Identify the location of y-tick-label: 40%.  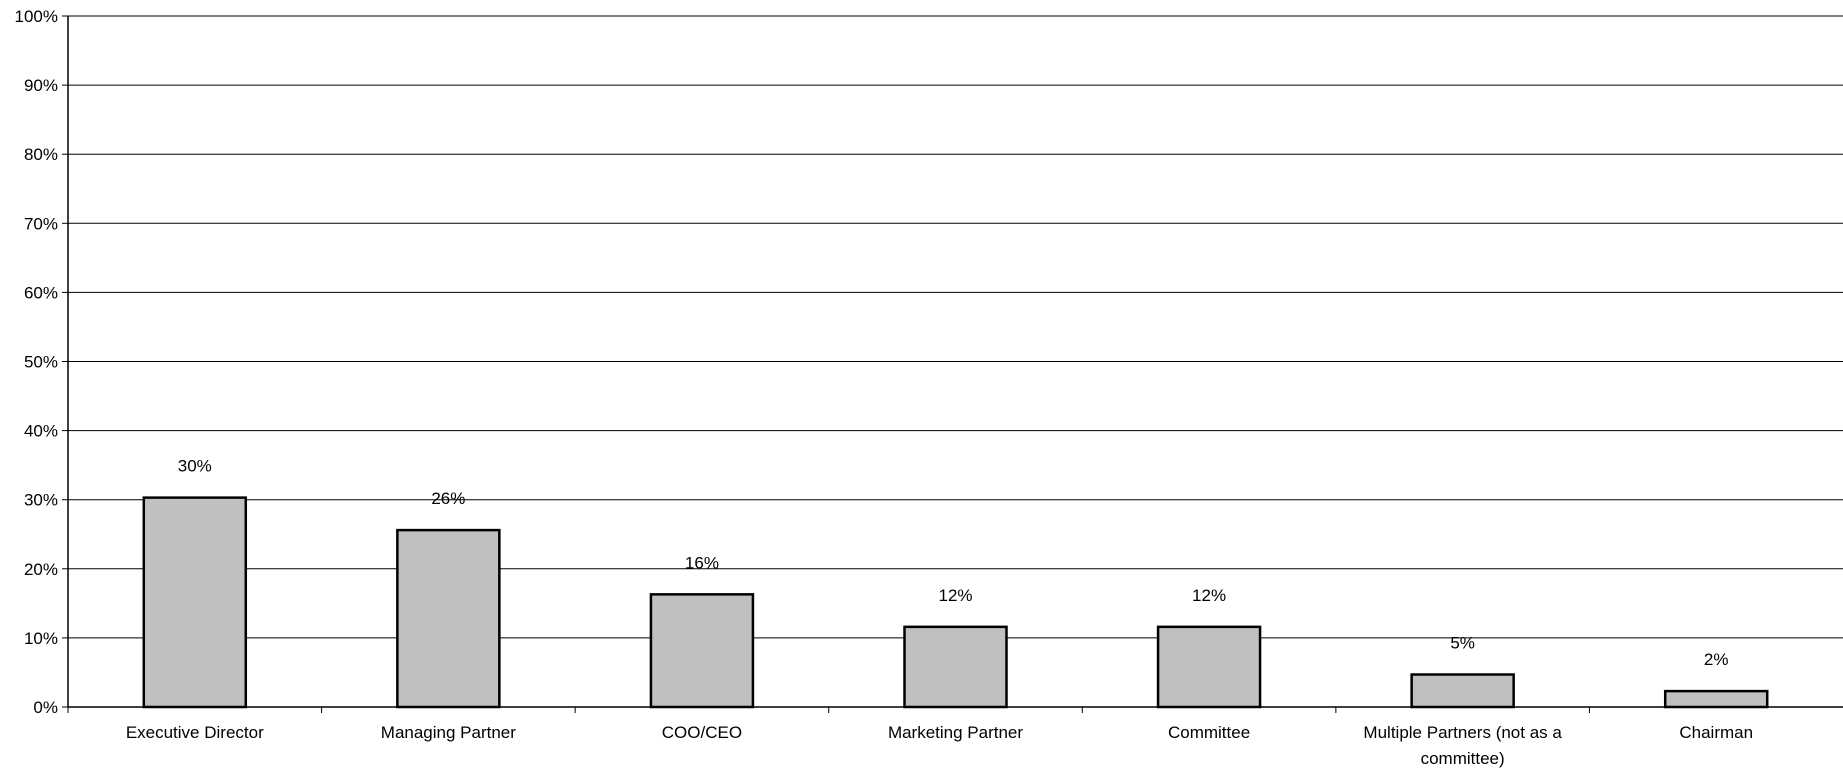
(41, 431).